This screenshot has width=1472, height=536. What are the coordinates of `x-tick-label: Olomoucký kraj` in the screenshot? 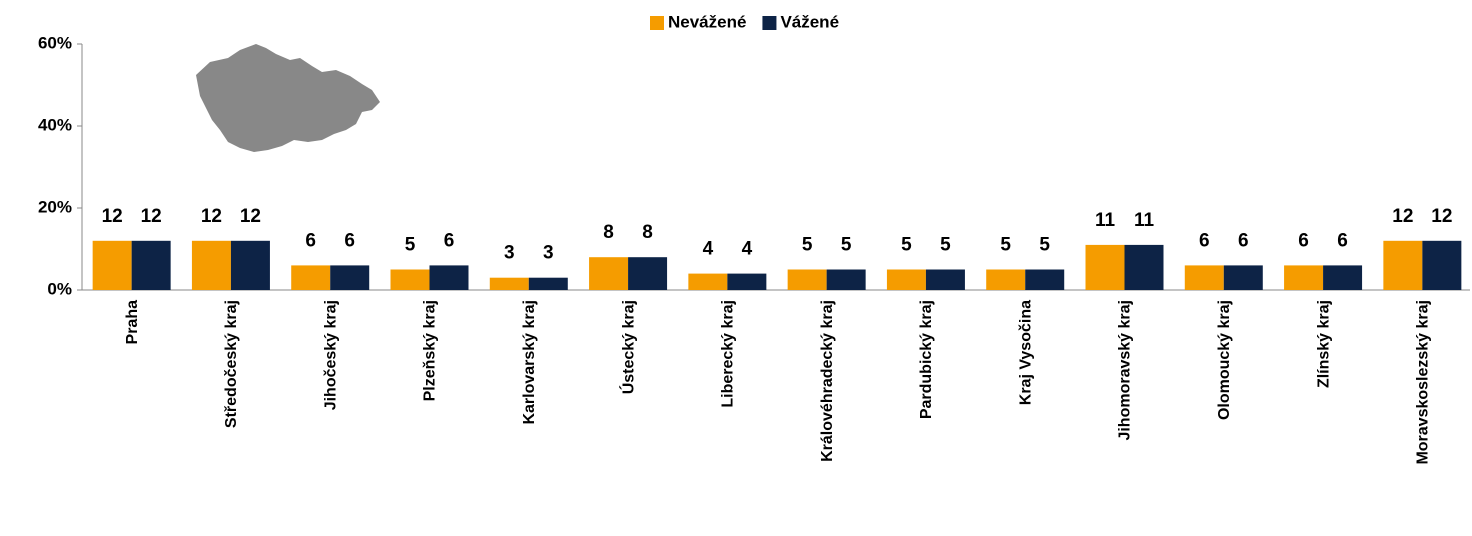 It's located at (1224, 360).